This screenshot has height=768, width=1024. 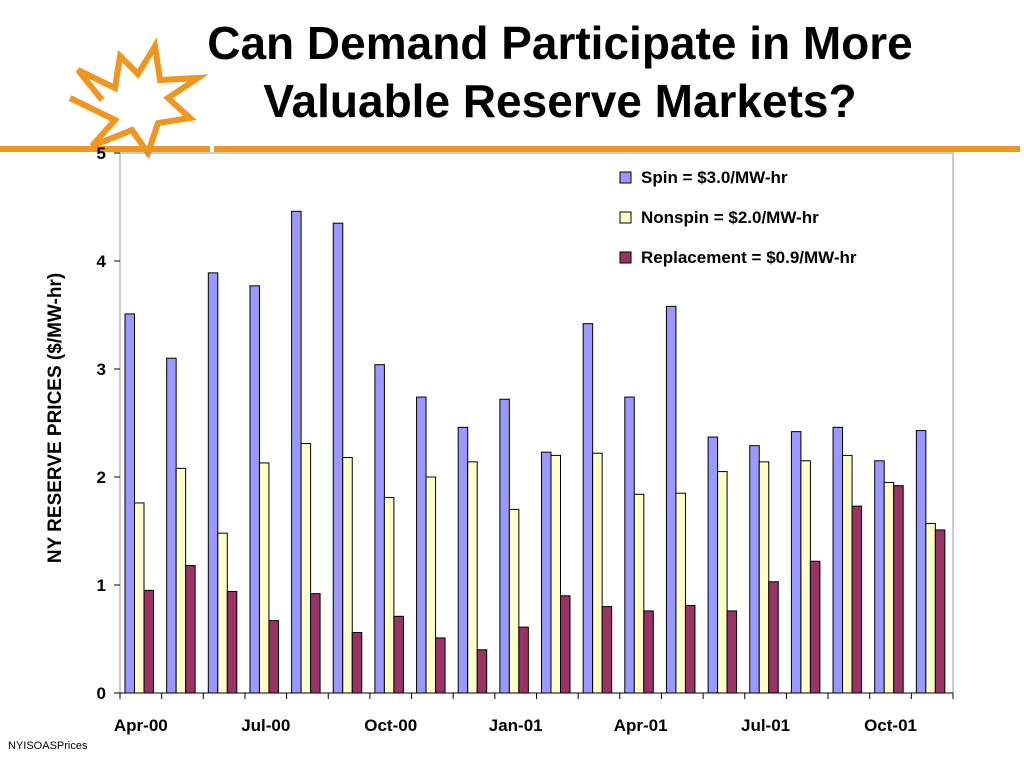 What do you see at coordinates (641, 725) in the screenshot?
I see `x-tick-label: Apr-01` at bounding box center [641, 725].